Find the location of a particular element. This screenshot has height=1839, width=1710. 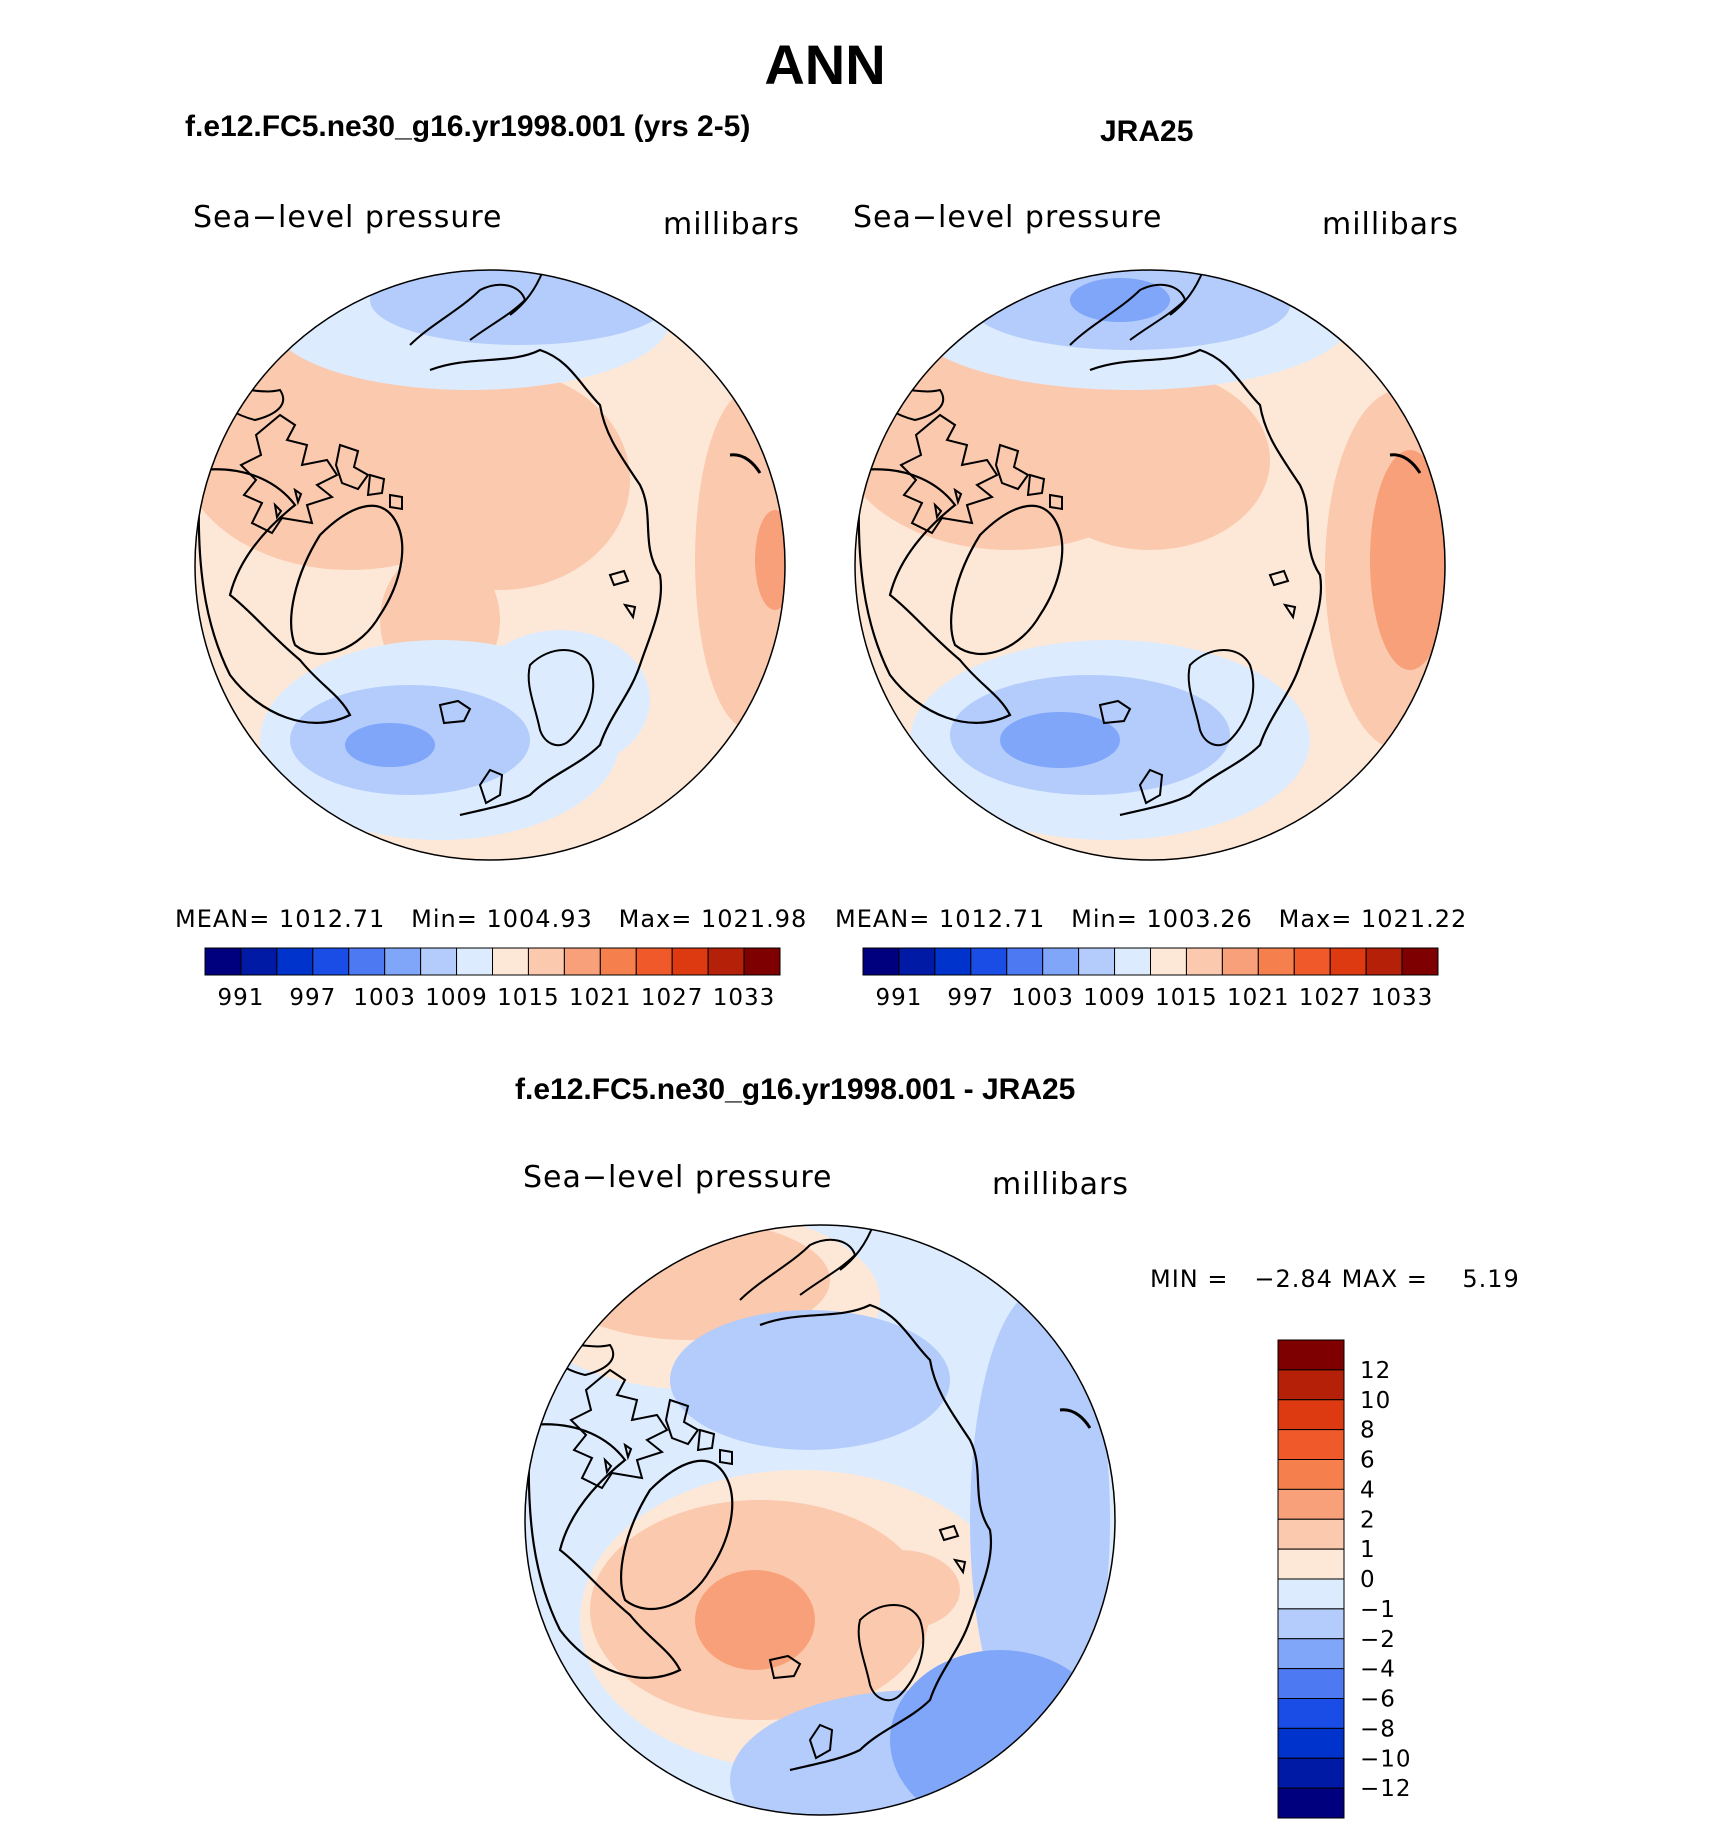

diff-panel-heading: f.e12.FC5.ne30_g16.yr1998.001 - JRA25 is located at coordinates (795, 1089).